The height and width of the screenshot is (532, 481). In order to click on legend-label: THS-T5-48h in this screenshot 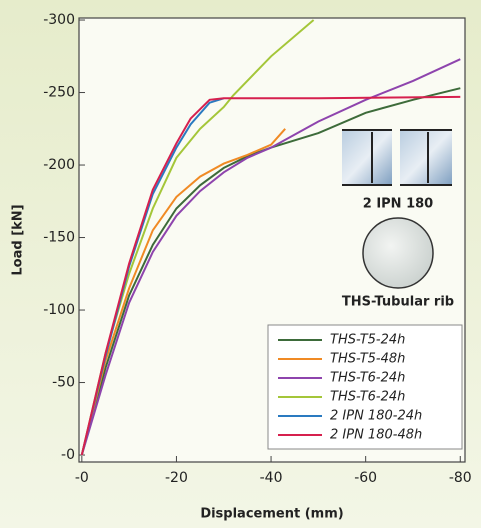, I will do `click(367, 359)`.